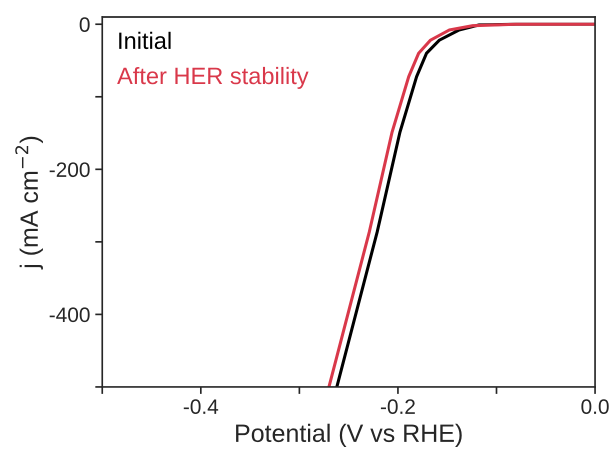 This screenshot has width=616, height=459. I want to click on x-tick-label: 0.0, so click(595, 406).